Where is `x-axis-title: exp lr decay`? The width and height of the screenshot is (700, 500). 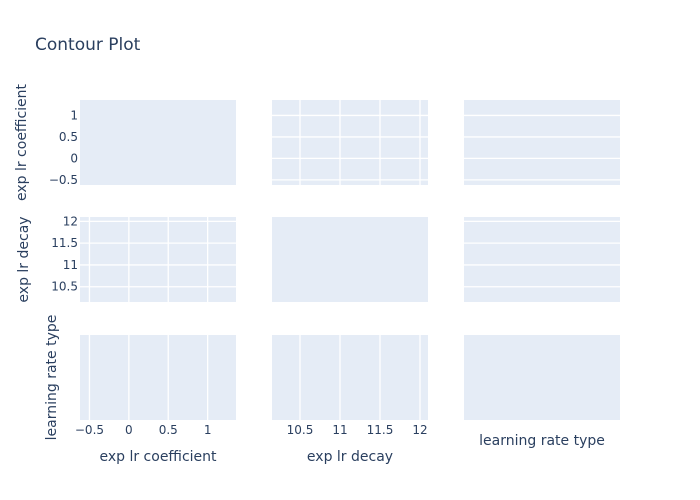
x-axis-title: exp lr decay is located at coordinates (350, 457).